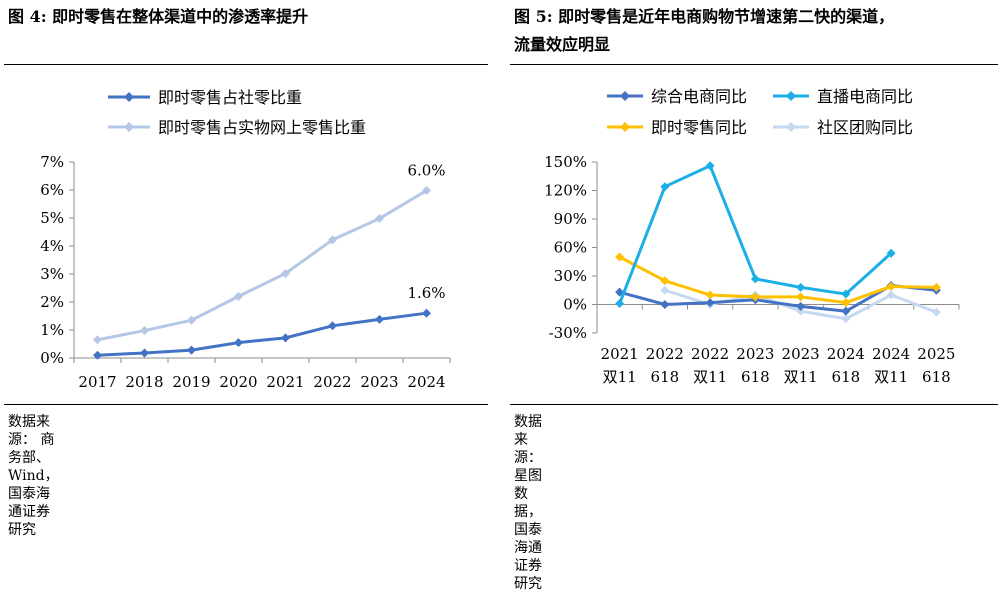  I want to click on y-tick-label: 120%, so click(565, 191).